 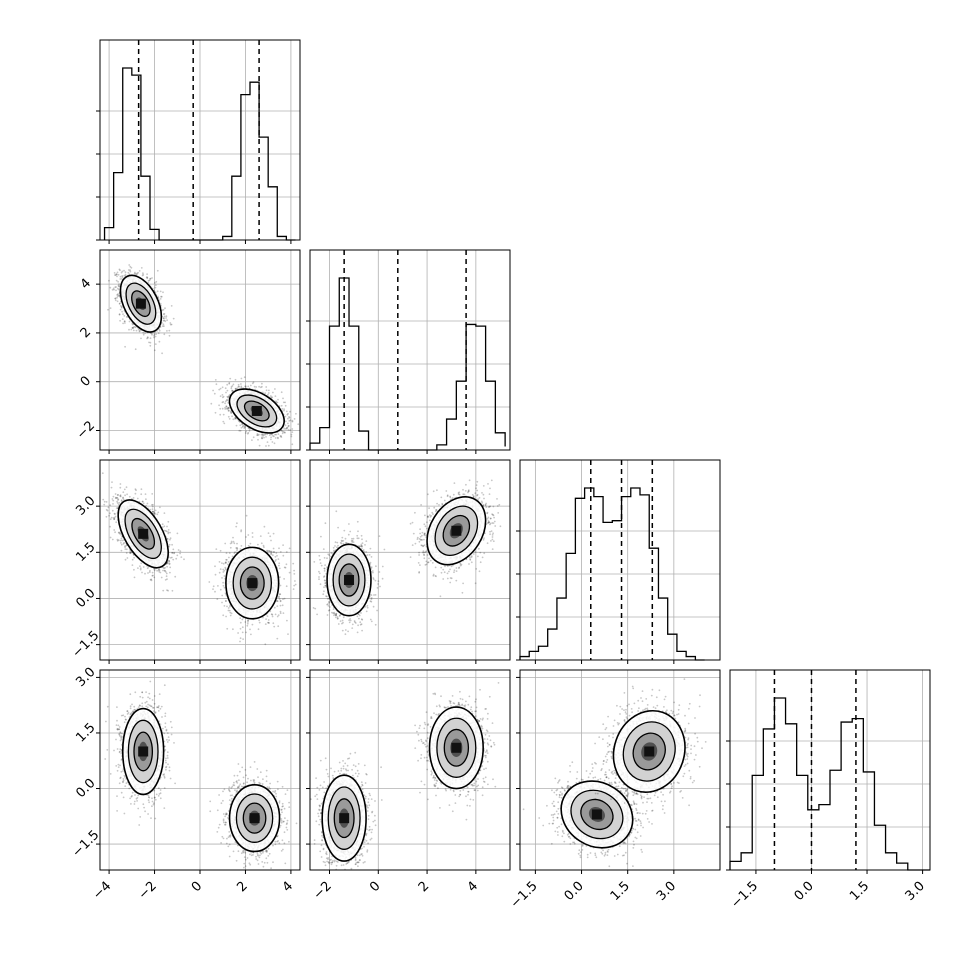 I want to click on panel-frame, so click(x=620, y=560).